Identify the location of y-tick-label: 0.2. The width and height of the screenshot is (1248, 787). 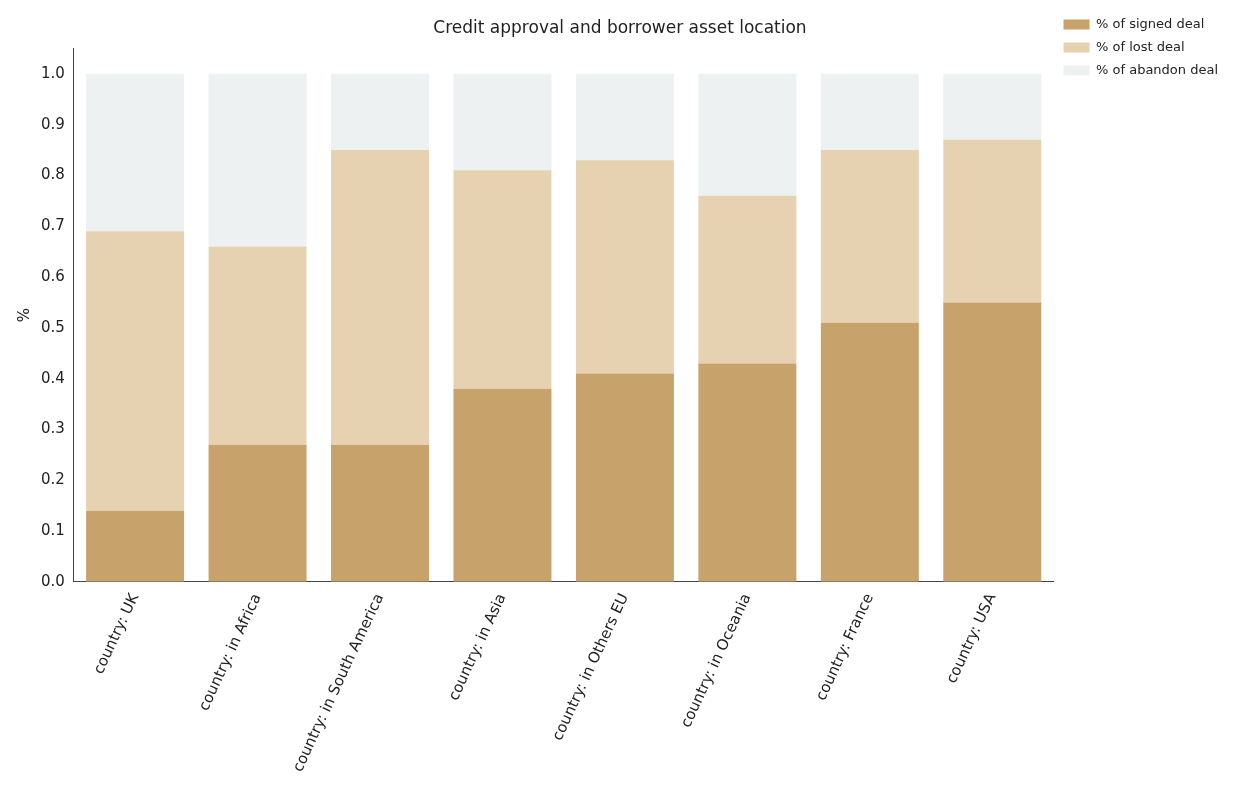
(53, 479).